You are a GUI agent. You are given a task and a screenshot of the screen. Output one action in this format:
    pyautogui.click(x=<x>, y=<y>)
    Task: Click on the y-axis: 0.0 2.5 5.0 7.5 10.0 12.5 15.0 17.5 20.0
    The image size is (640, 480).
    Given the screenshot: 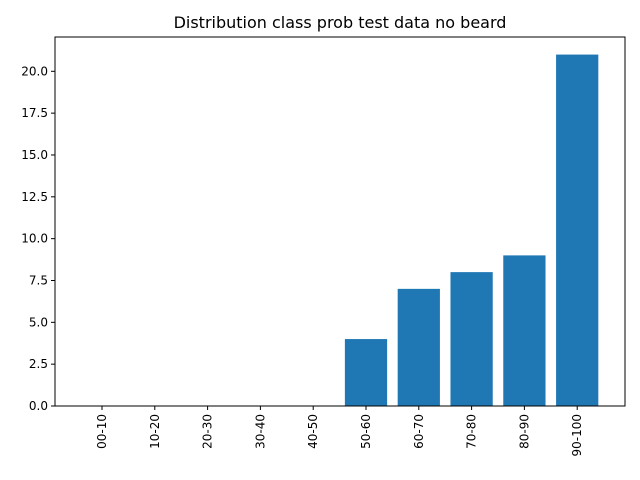 What is the action you would take?
    pyautogui.click(x=38, y=238)
    